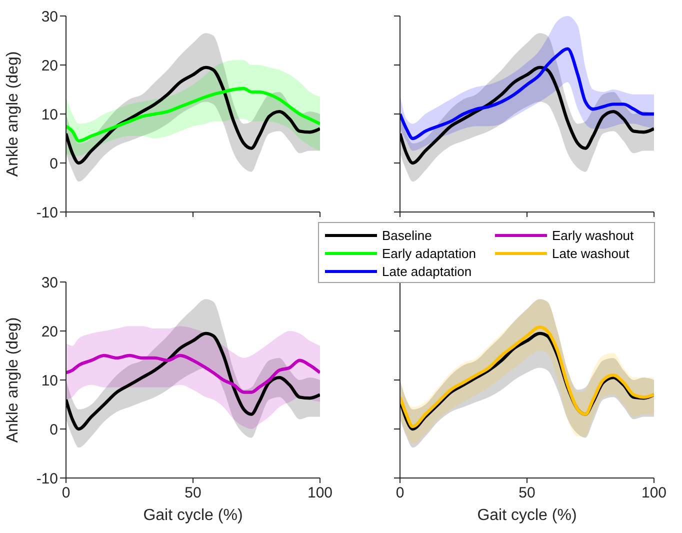 This screenshot has height=533, width=682. I want to click on legend-label: Early washout, so click(593, 235).